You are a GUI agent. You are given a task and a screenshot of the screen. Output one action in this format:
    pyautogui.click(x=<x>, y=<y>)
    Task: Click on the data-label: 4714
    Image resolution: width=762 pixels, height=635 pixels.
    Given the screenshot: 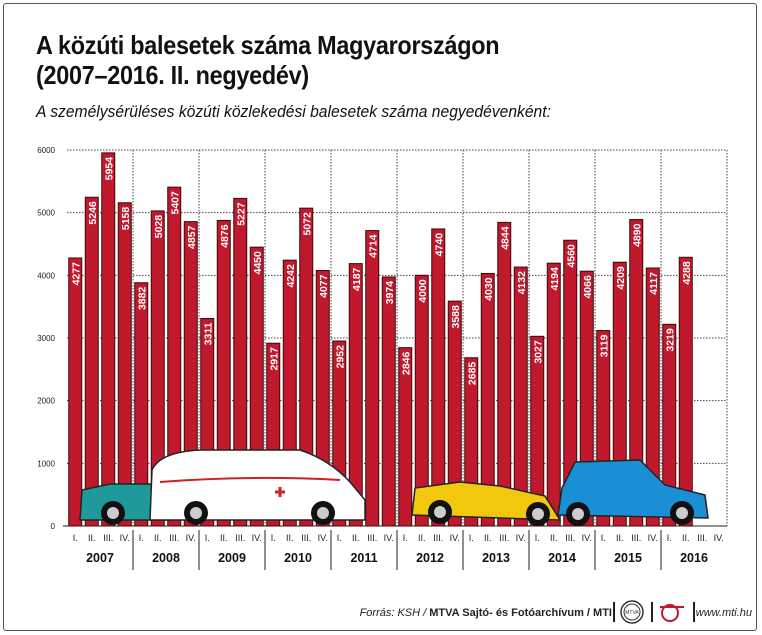 What is the action you would take?
    pyautogui.click(x=373, y=246)
    